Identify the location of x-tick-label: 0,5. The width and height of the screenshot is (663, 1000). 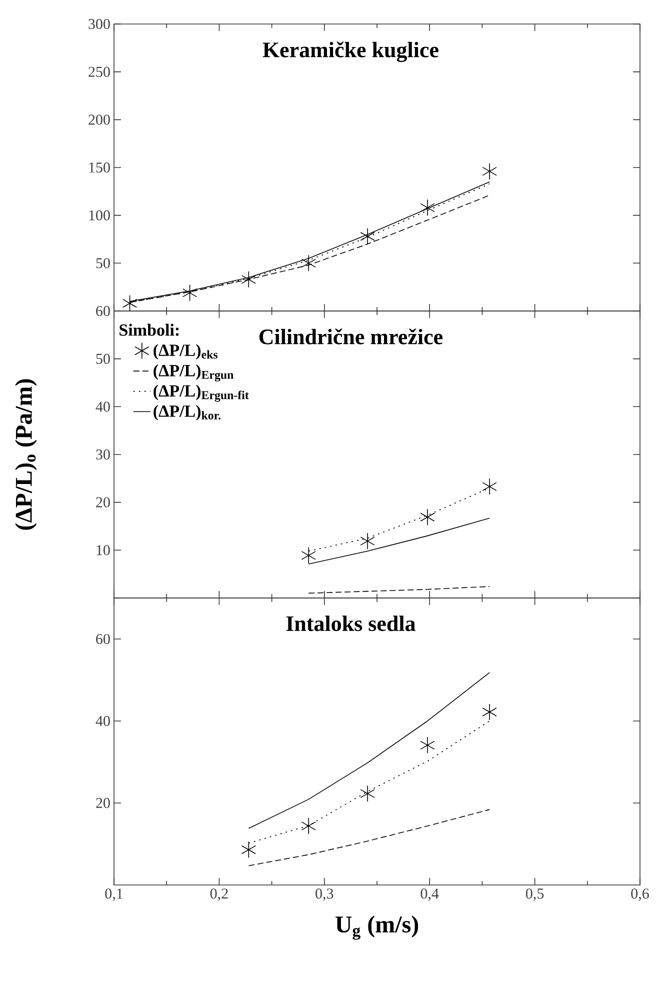
(535, 894).